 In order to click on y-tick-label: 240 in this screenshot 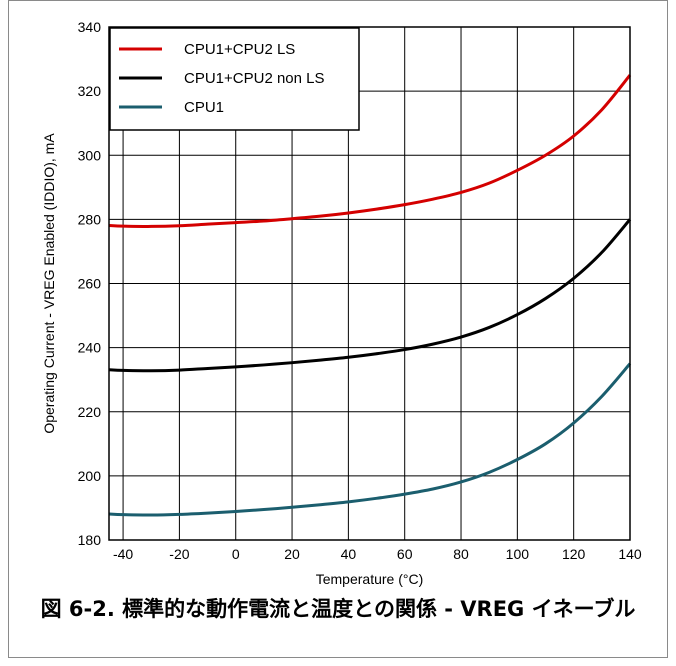, I will do `click(90, 348)`.